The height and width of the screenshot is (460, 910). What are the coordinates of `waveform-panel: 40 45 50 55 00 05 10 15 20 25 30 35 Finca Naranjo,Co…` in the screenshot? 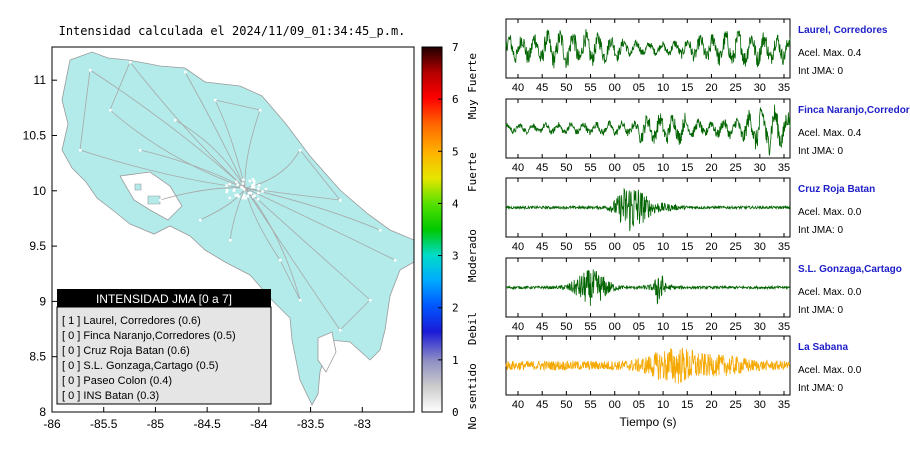 It's located at (707, 136).